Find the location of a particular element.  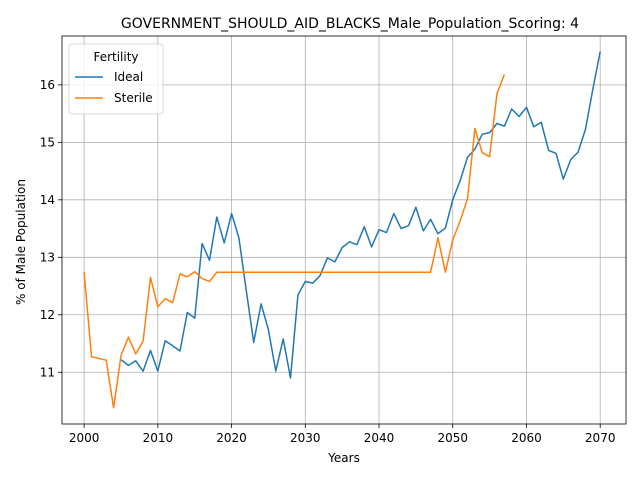

x-tick-label: 2040 is located at coordinates (379, 438).